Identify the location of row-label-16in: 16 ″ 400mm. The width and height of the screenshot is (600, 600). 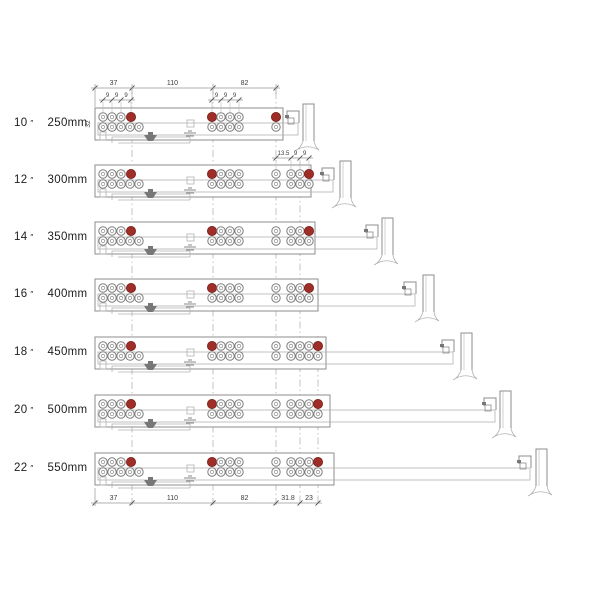
(64, 294).